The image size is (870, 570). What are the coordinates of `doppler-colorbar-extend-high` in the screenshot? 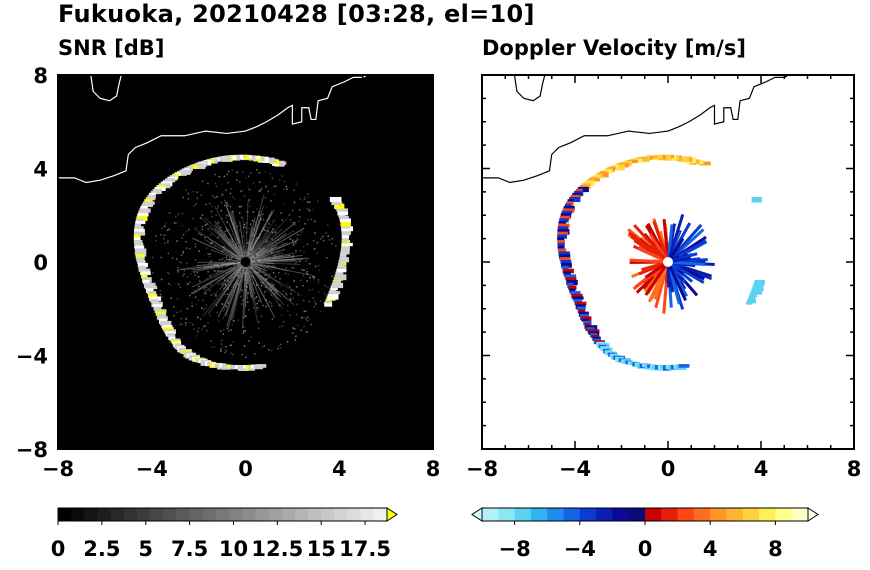 It's located at (813, 514).